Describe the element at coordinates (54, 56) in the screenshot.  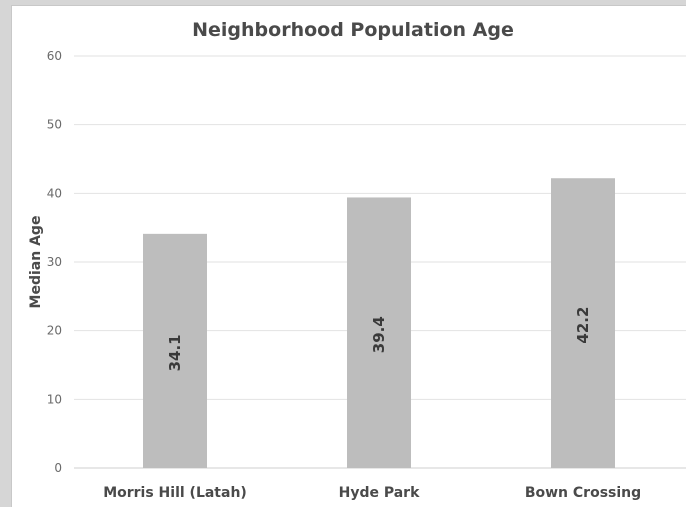
I see `y-tick-label: 60` at that location.